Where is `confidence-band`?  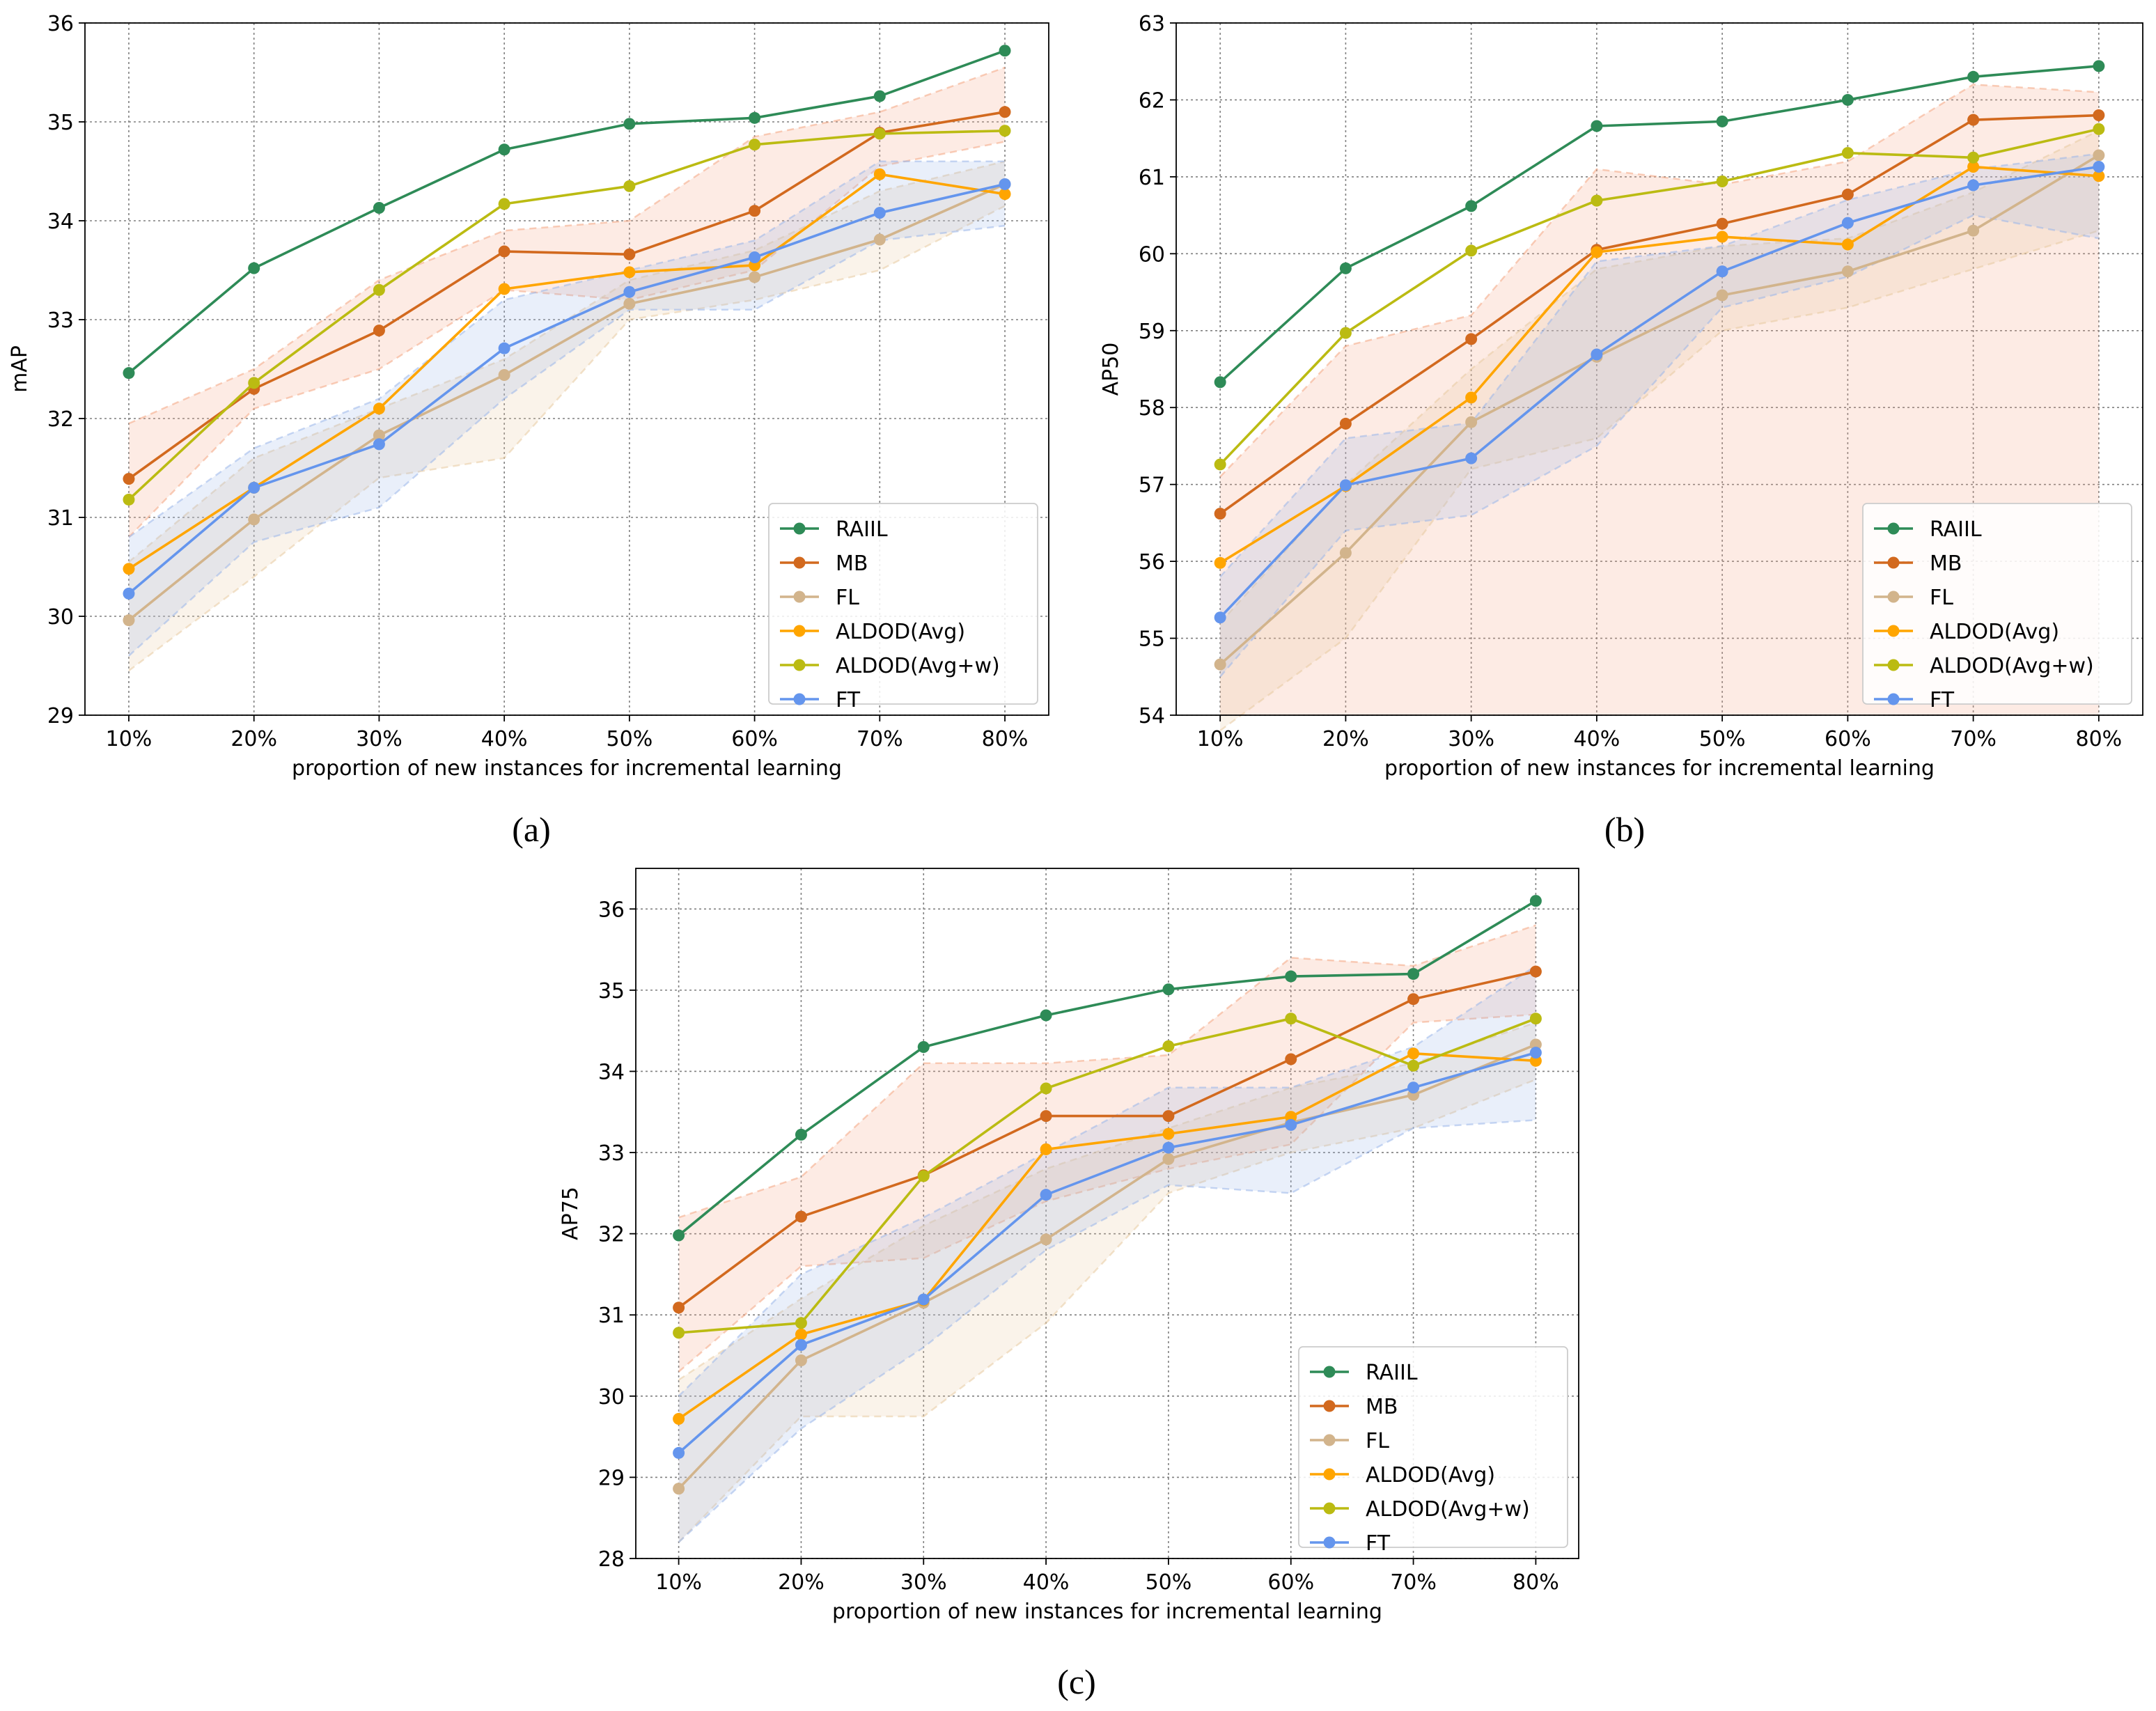
confidence-band is located at coordinates (567, 409).